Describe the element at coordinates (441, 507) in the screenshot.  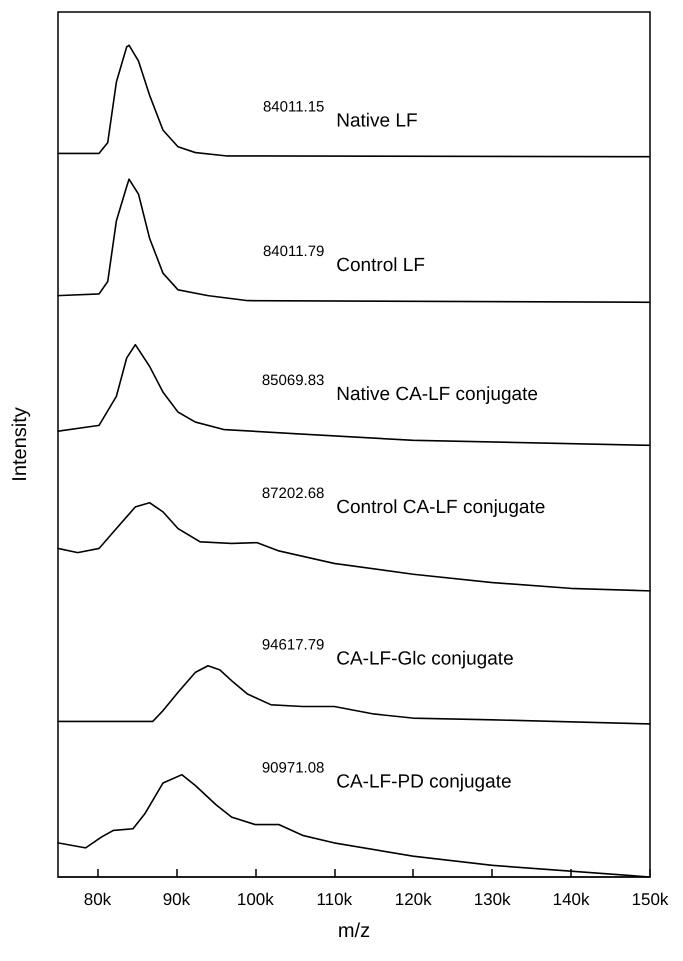
I see `text: Control CA-LF conjugate` at that location.